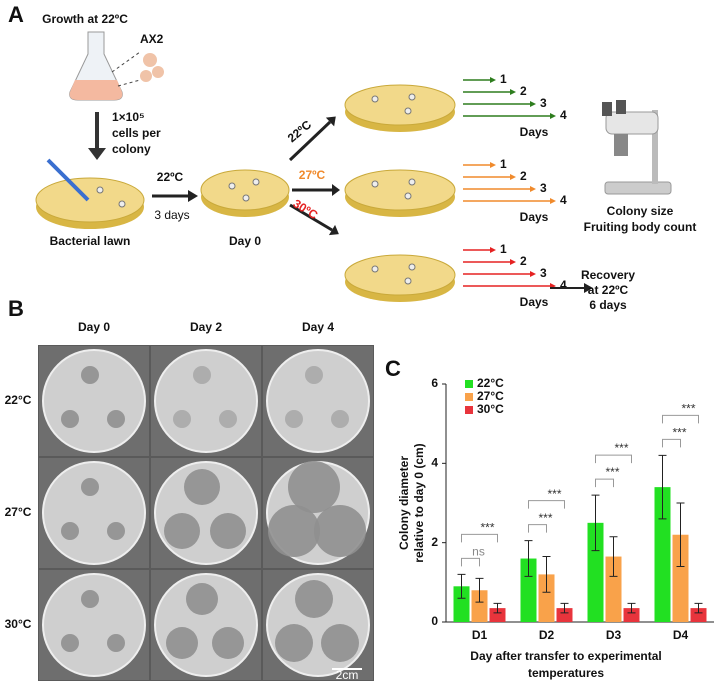  Describe the element at coordinates (311, 217) in the screenshot. I see `branch-arrow` at that location.